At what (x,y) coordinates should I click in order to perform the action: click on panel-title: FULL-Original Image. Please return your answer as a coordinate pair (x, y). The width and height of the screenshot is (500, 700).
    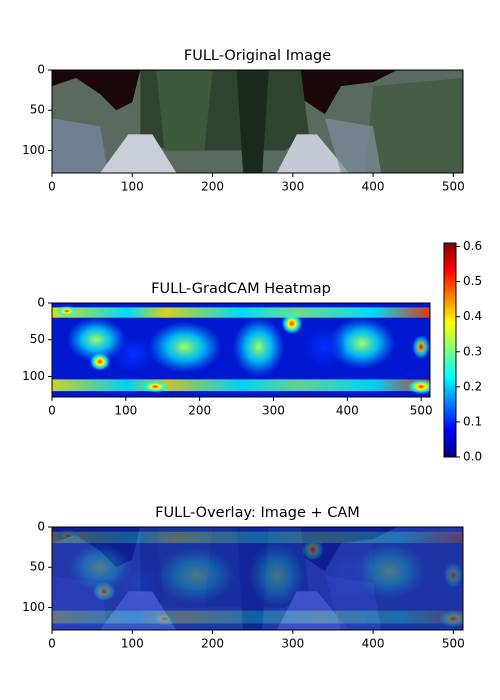
    Looking at the image, I should click on (257, 56).